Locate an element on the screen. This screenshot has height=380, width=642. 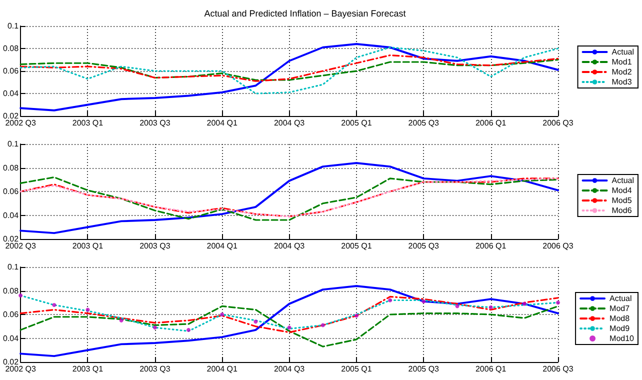
legend-label: Mod8 is located at coordinates (620, 318).